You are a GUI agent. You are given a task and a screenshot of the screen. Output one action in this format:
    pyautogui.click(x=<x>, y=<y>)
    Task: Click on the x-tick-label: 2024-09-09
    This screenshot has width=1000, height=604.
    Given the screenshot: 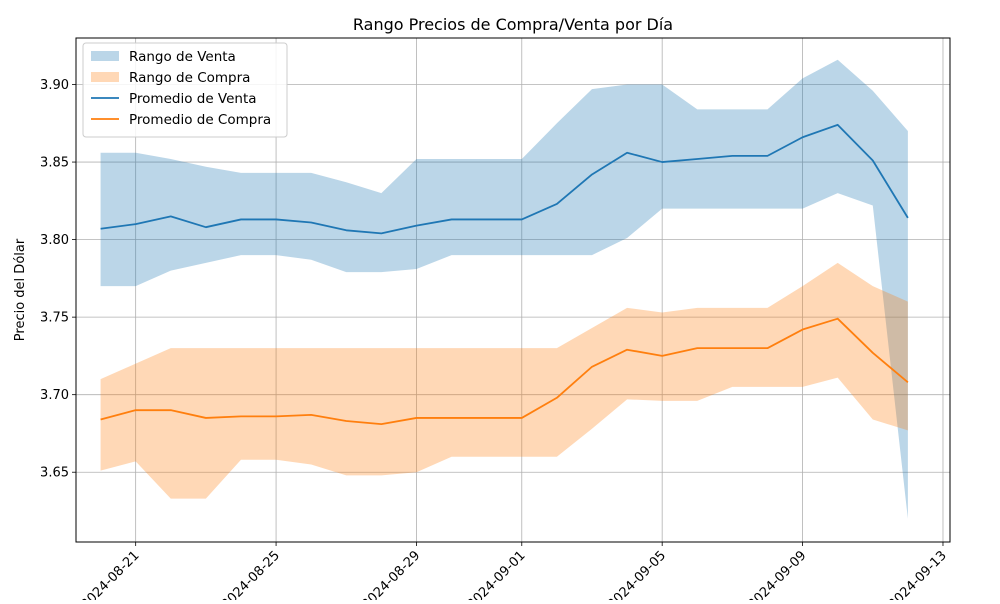 What is the action you would take?
    pyautogui.click(x=777, y=574)
    